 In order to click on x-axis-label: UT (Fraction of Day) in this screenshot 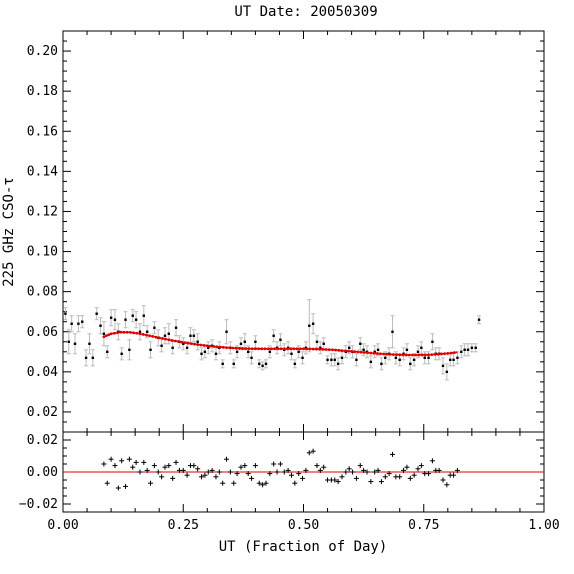, I will do `click(303, 547)`.